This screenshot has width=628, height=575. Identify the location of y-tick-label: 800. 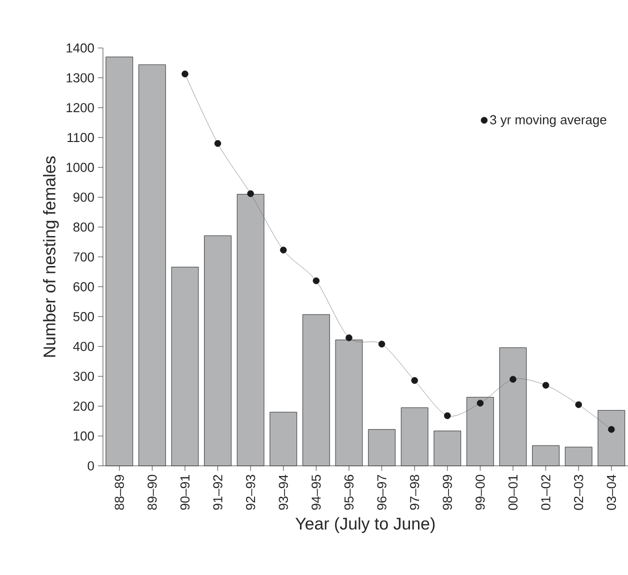
(83, 227).